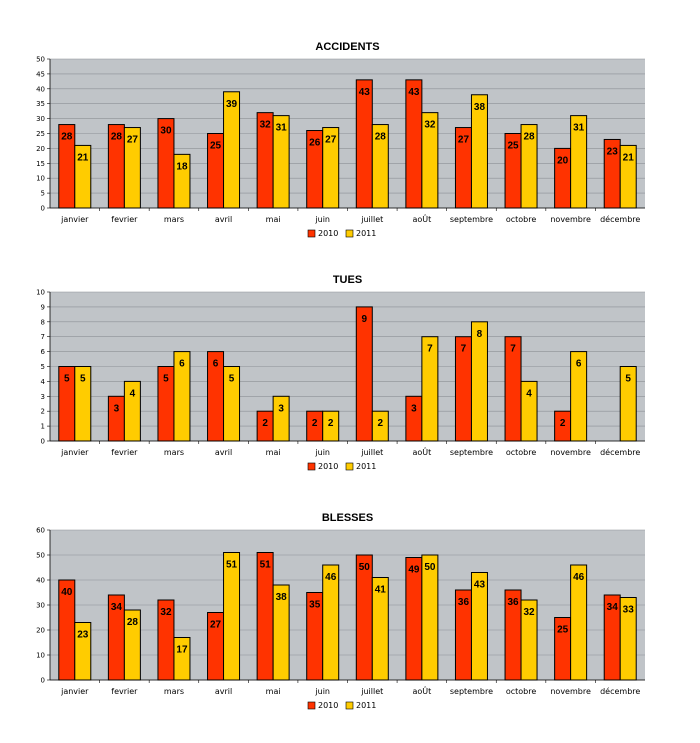 The width and height of the screenshot is (700, 743). I want to click on y-tick-label: 0, so click(43, 681).